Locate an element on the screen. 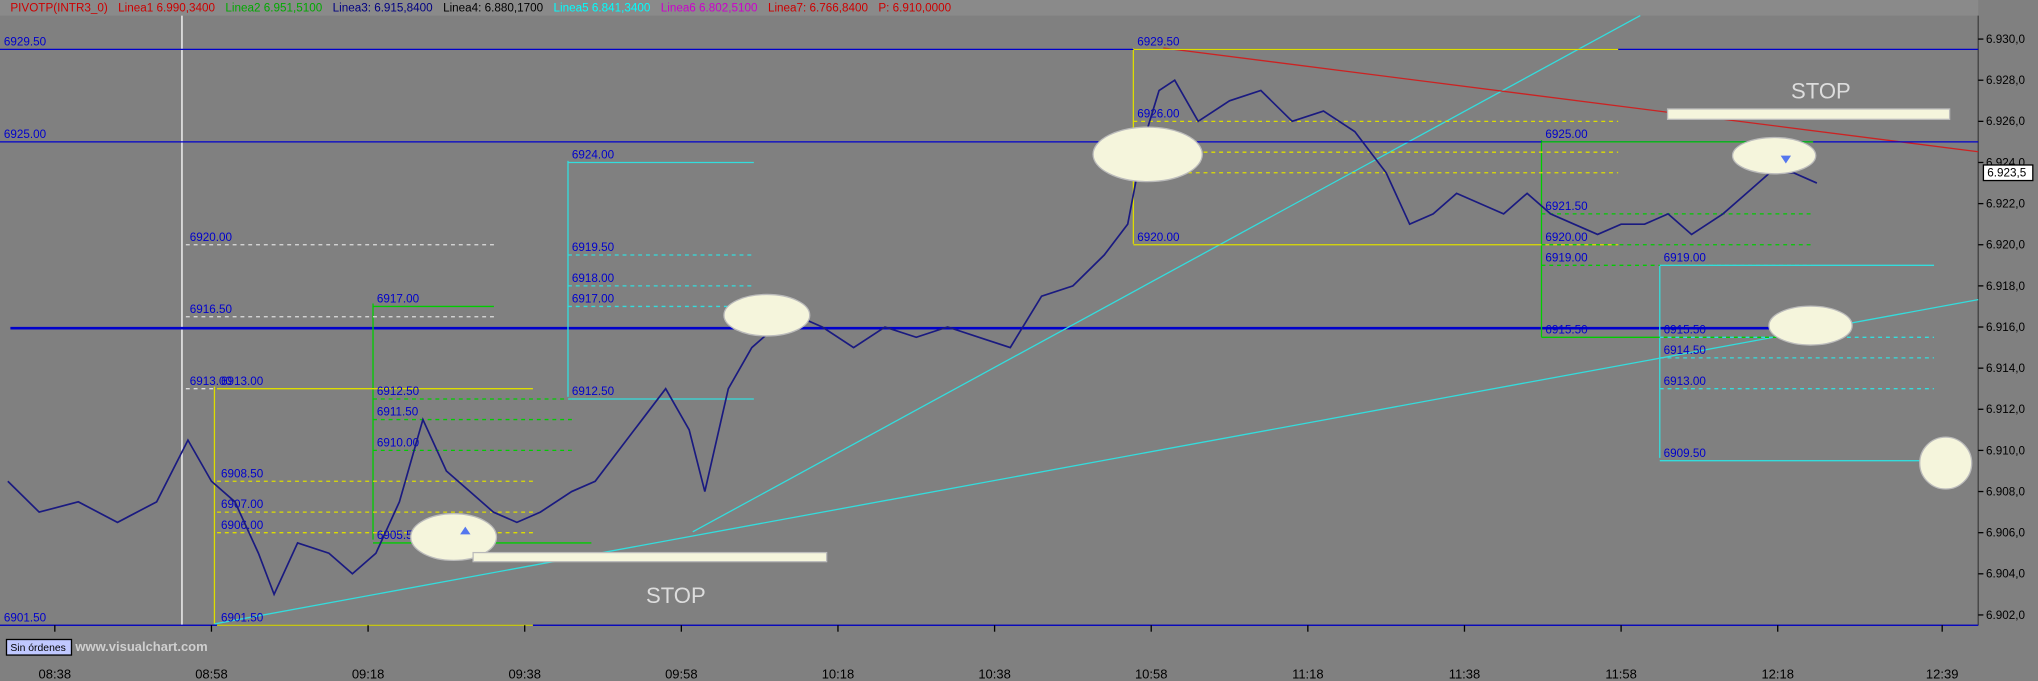  level-label: 6908.50 is located at coordinates (242, 473).